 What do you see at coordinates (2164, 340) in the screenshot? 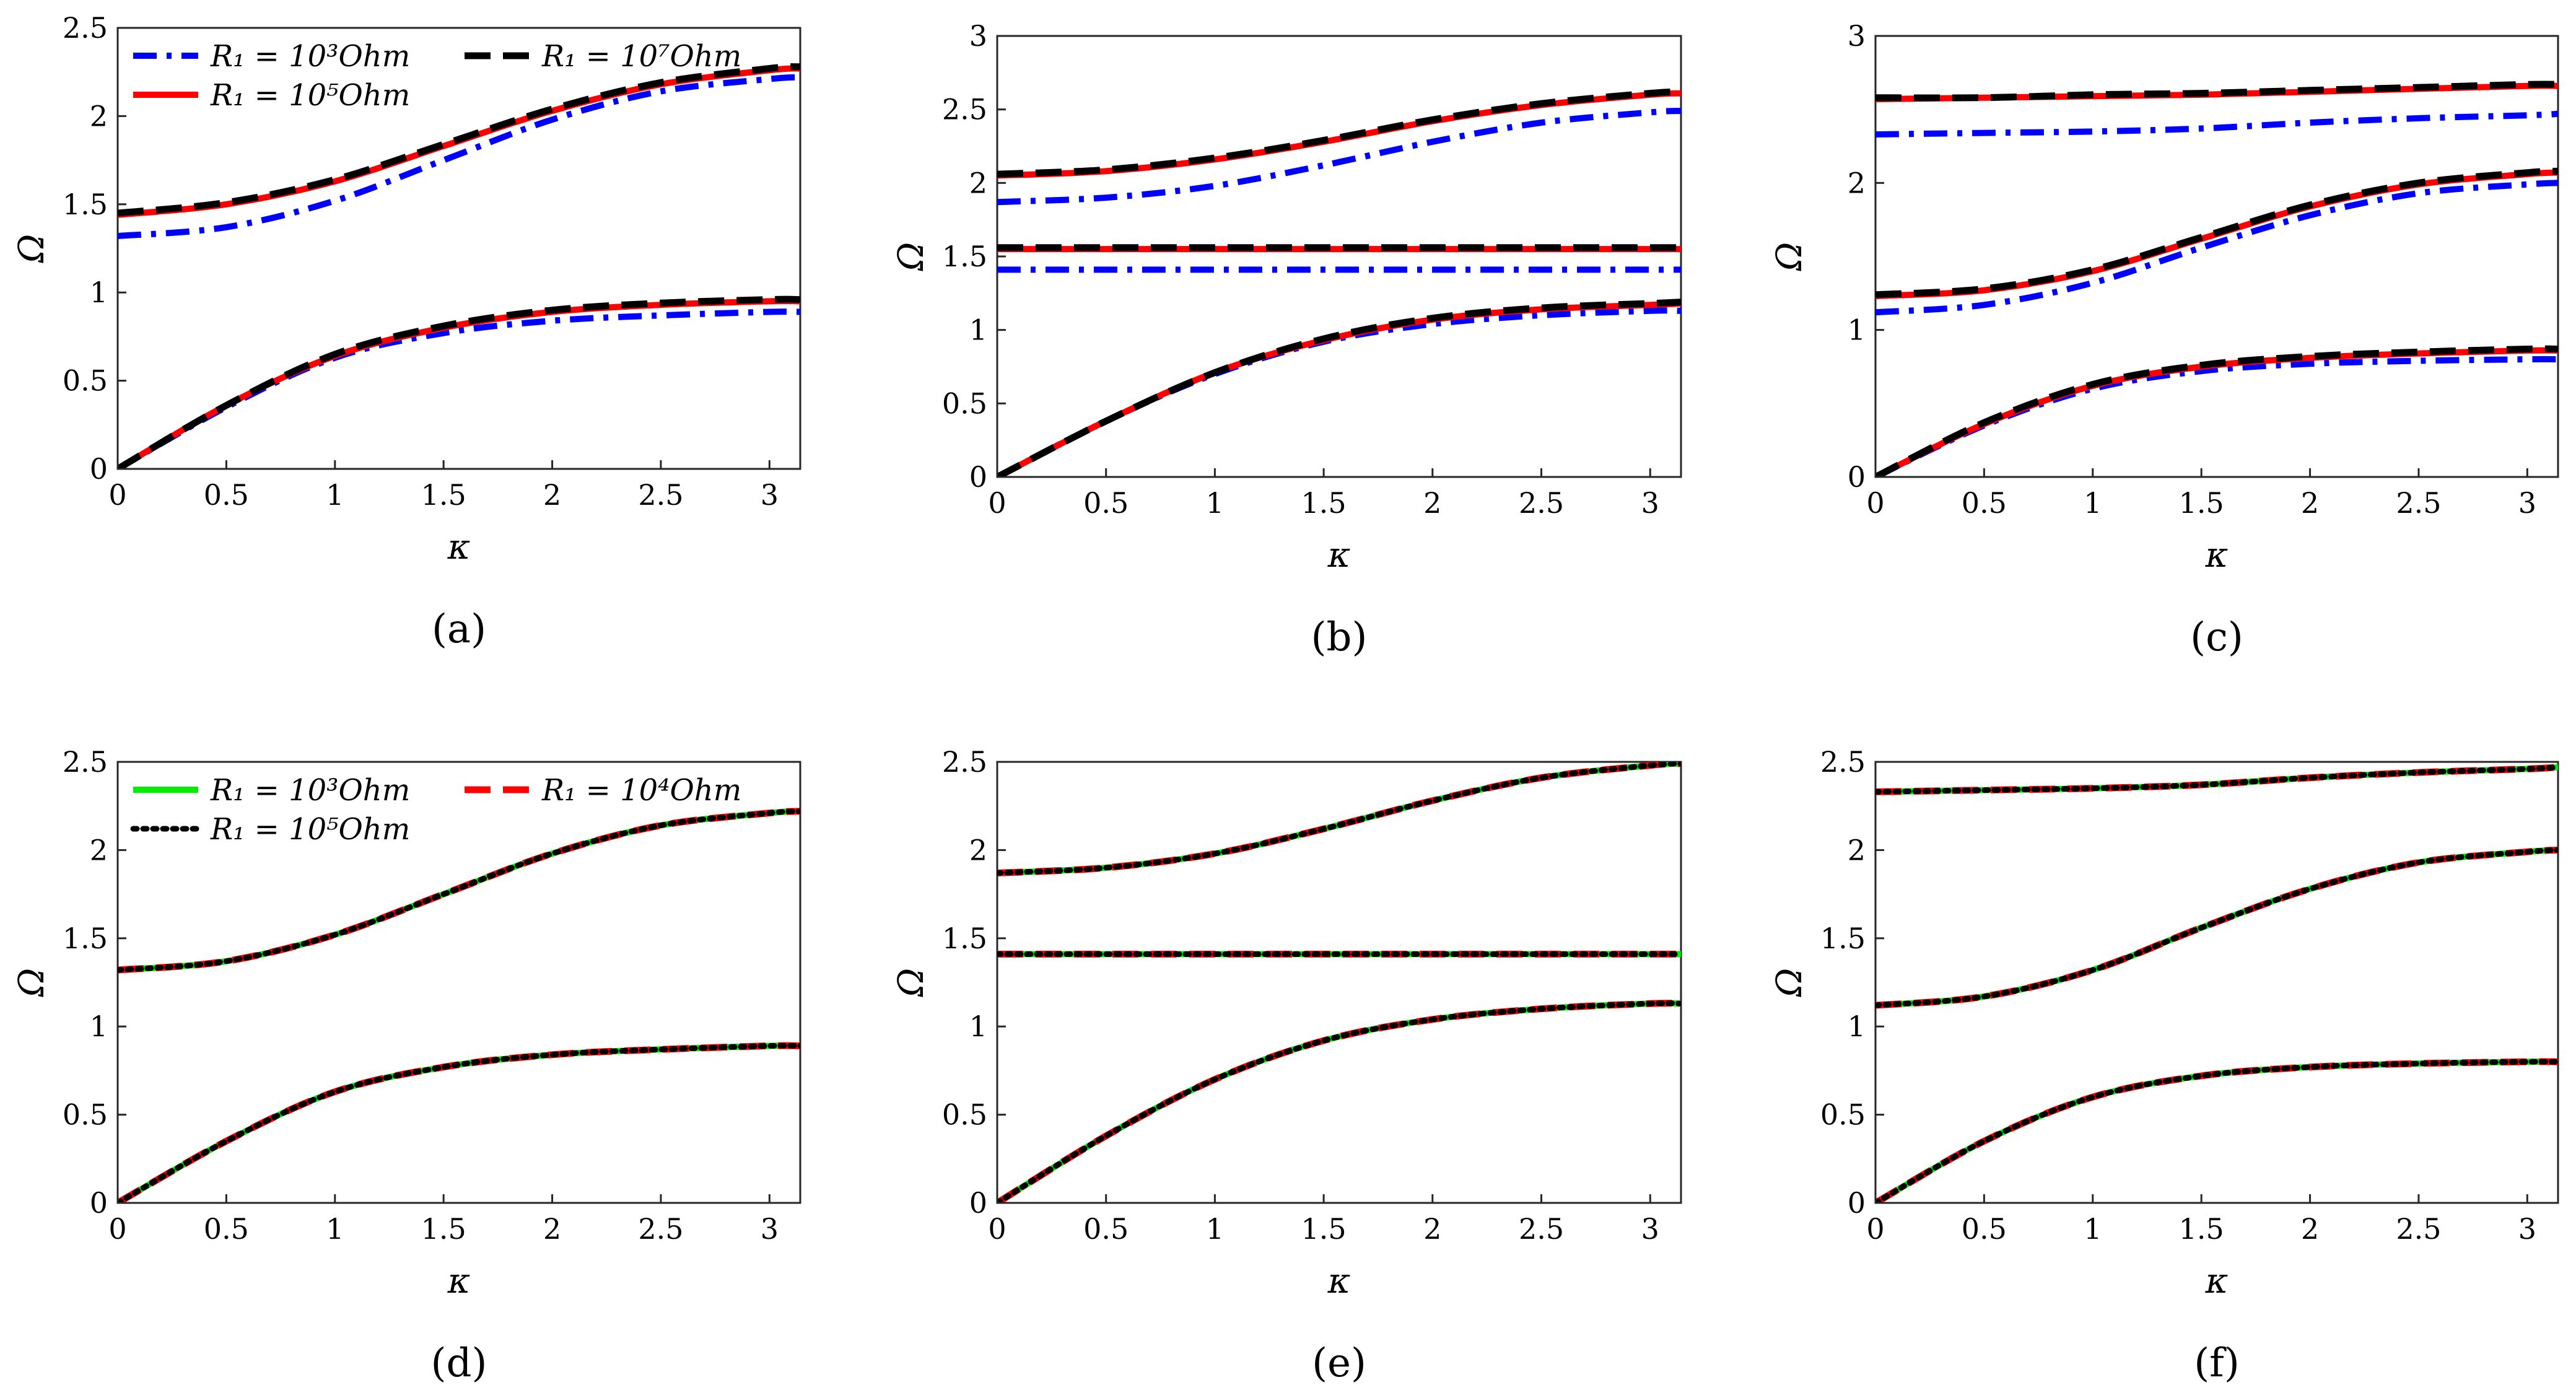
I see `chart-panel-c: 0 0.5 1 1.5 2 2.5 3 0 1 2 3 κ Ω (c)` at bounding box center [2164, 340].